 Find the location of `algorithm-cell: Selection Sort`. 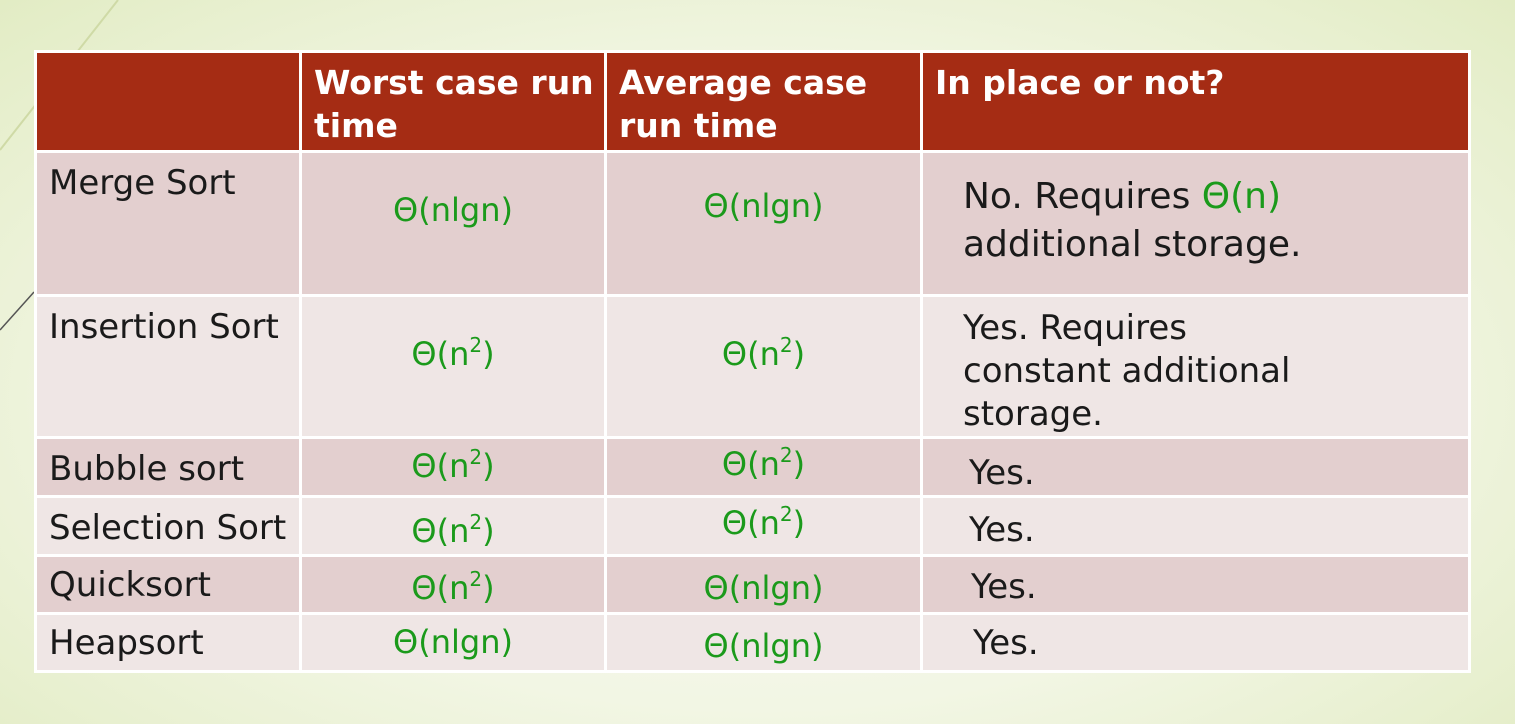

algorithm-cell: Selection Sort is located at coordinates (168, 526).